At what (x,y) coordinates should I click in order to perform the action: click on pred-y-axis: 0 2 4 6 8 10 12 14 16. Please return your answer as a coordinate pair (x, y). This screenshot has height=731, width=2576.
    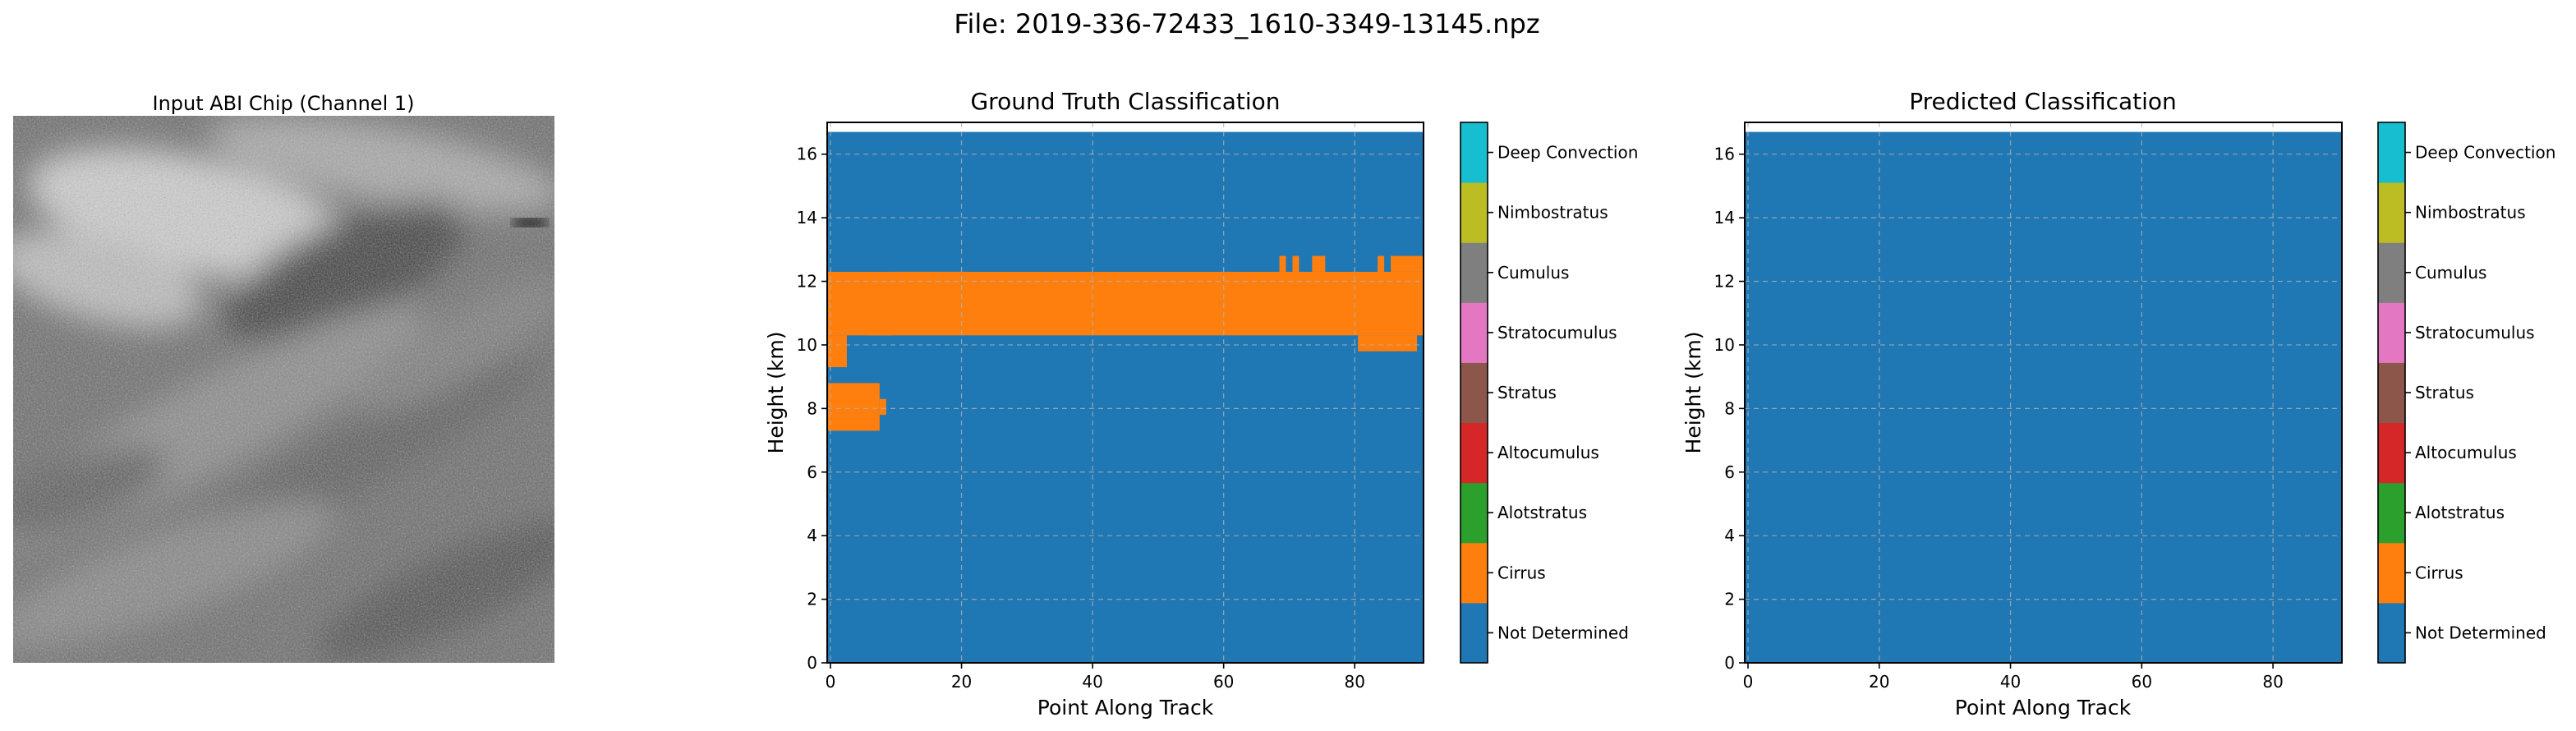
    Looking at the image, I should click on (1730, 409).